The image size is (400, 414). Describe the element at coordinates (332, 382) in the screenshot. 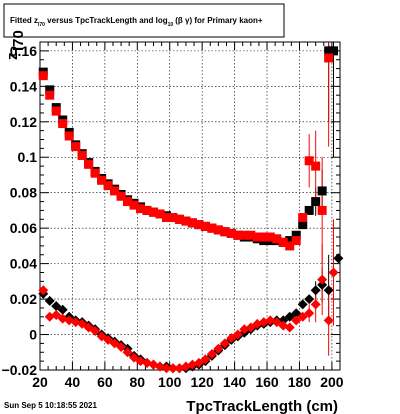

I see `x-tick-label: 200` at that location.